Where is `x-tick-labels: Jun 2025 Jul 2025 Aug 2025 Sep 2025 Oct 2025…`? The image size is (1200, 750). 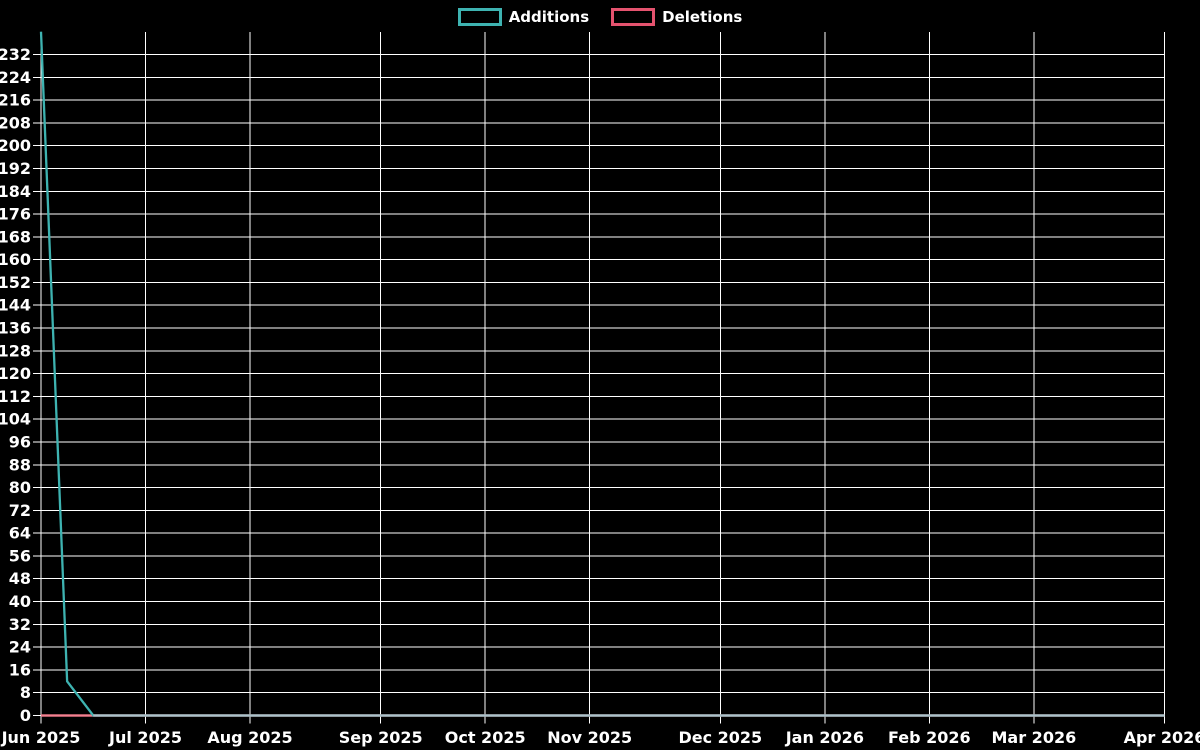 x-tick-labels: Jun 2025 Jul 2025 Aug 2025 Sep 2025 Oct 2025… is located at coordinates (600, 737).